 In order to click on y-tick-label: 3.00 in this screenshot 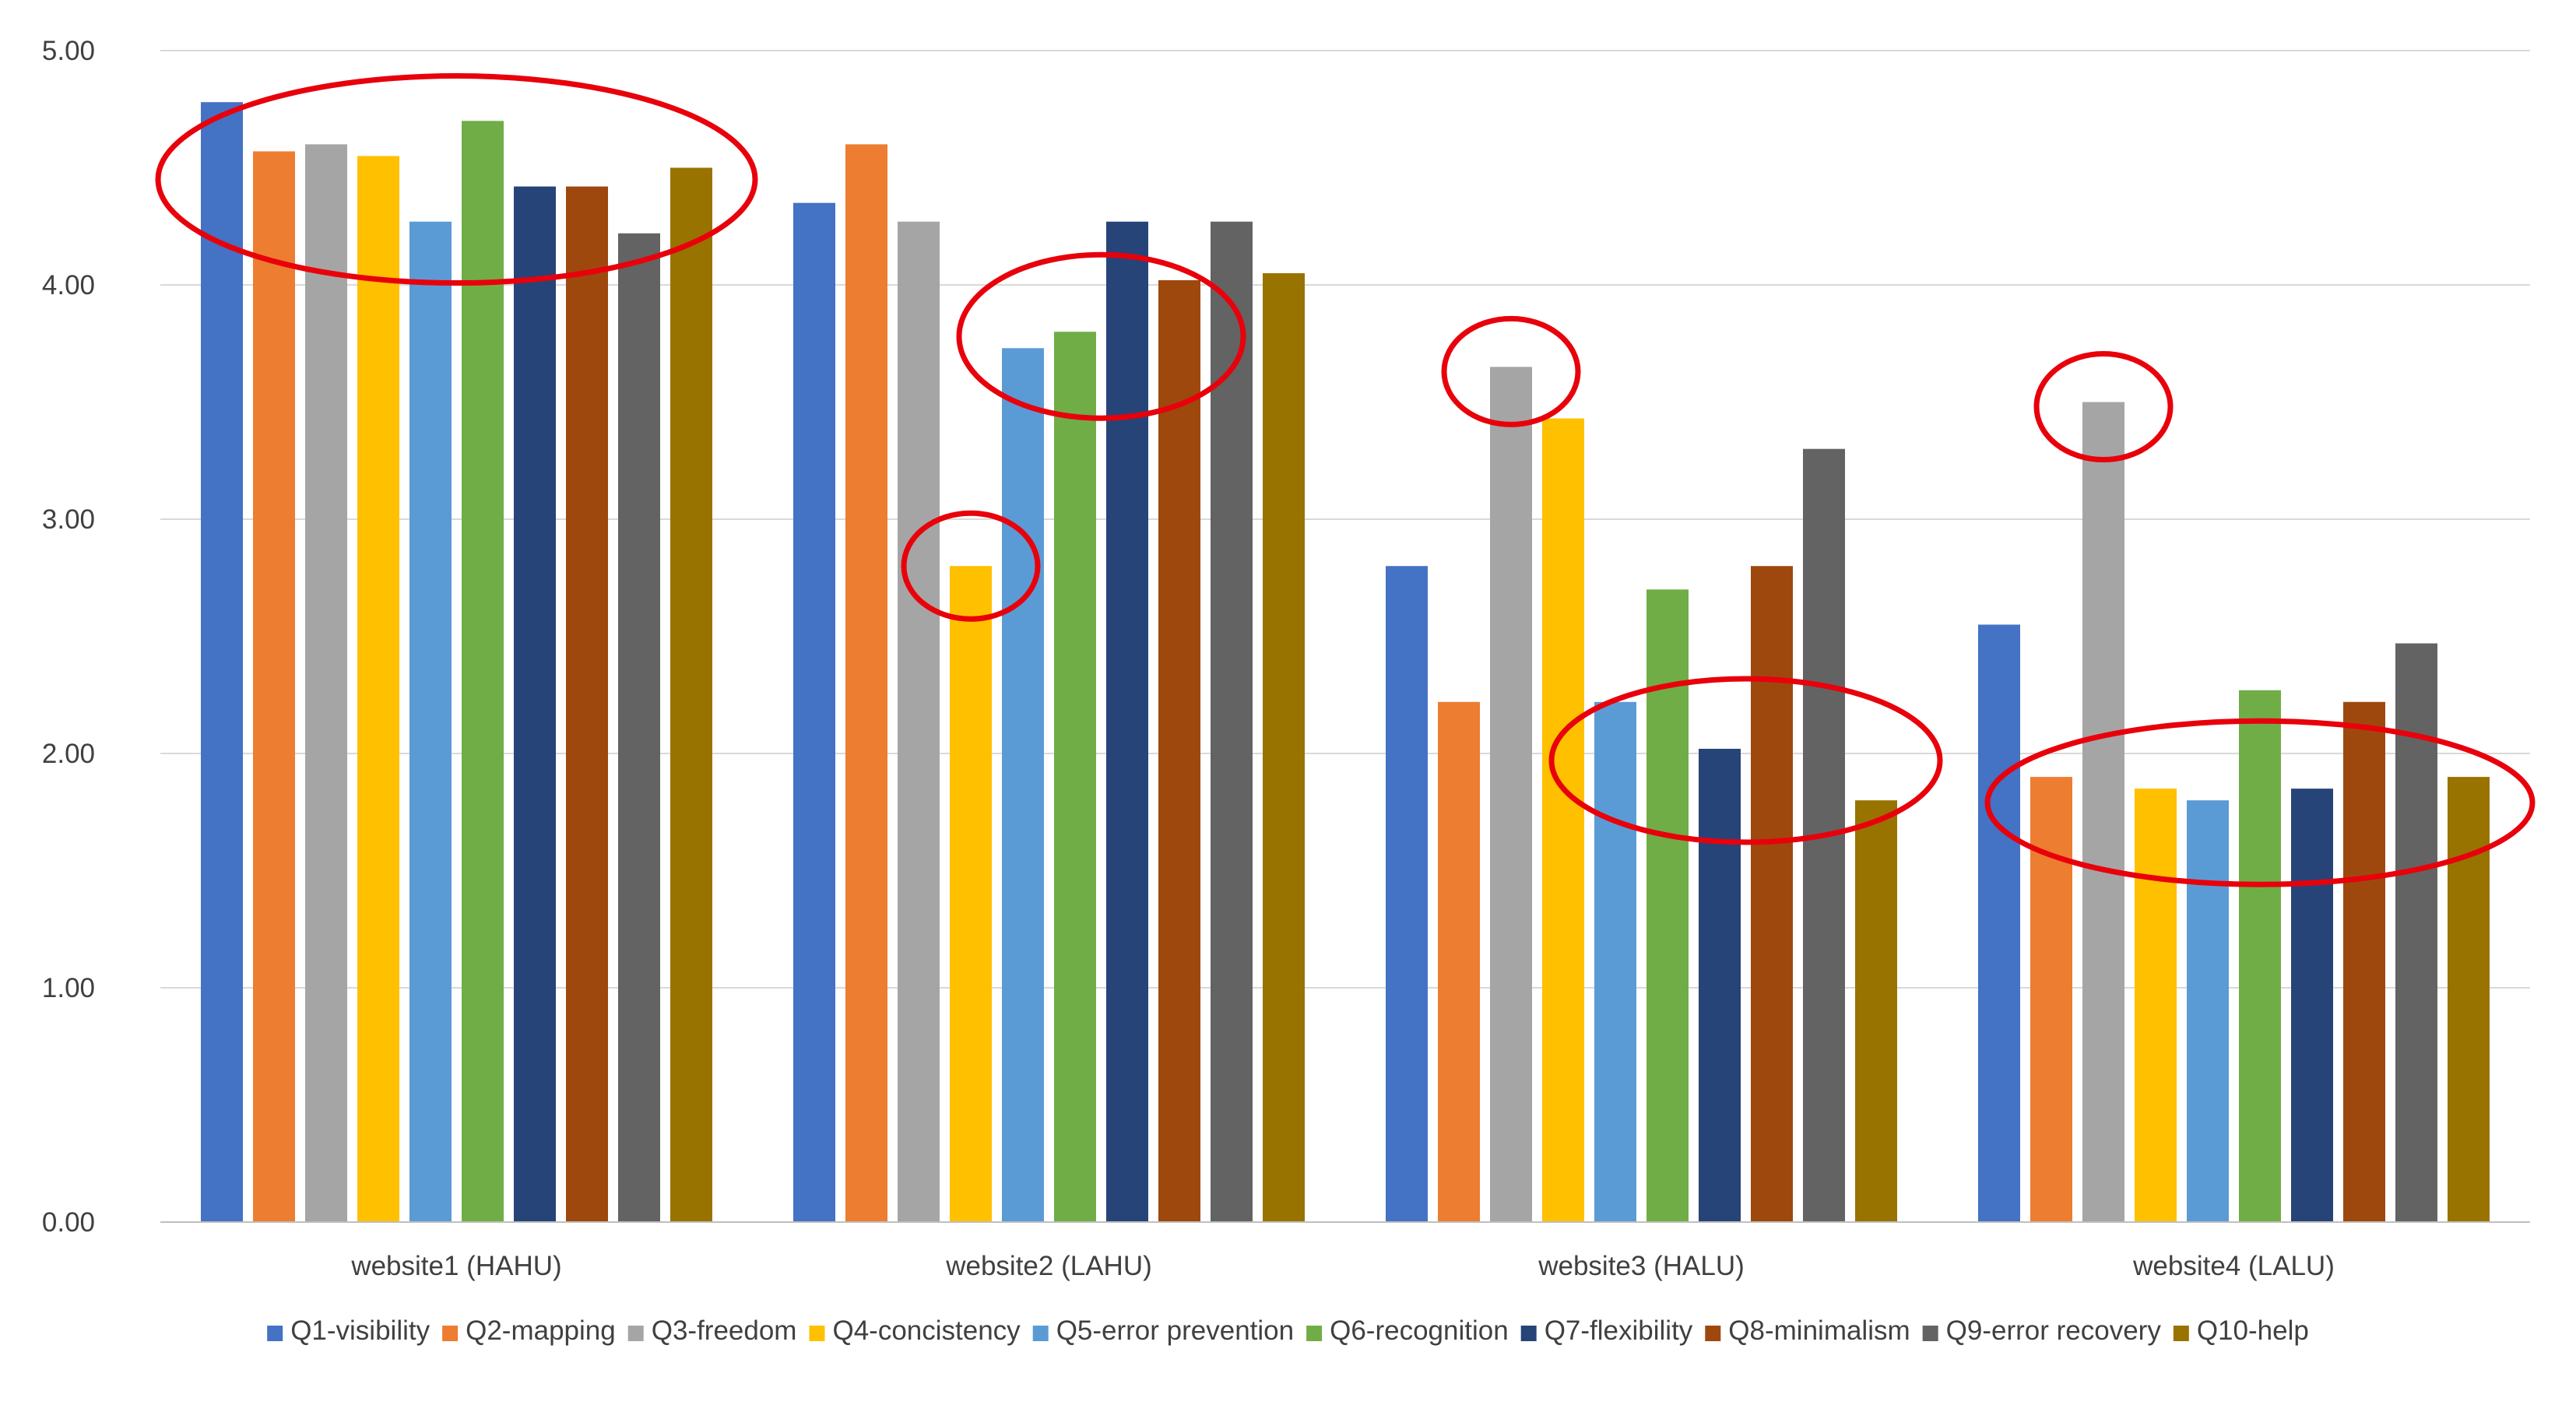, I will do `click(69, 519)`.